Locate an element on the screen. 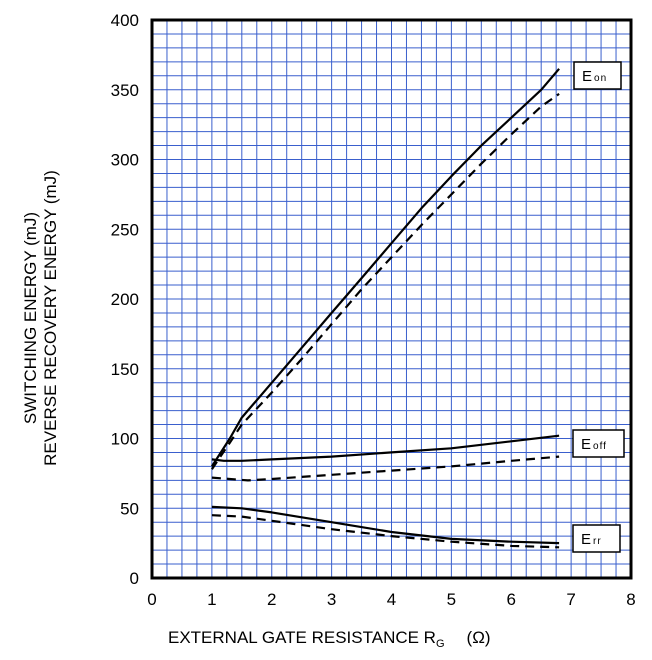  x-axis-label: EXTERNAL GATE RESISTANCE RG (Ω) is located at coordinates (329, 639).